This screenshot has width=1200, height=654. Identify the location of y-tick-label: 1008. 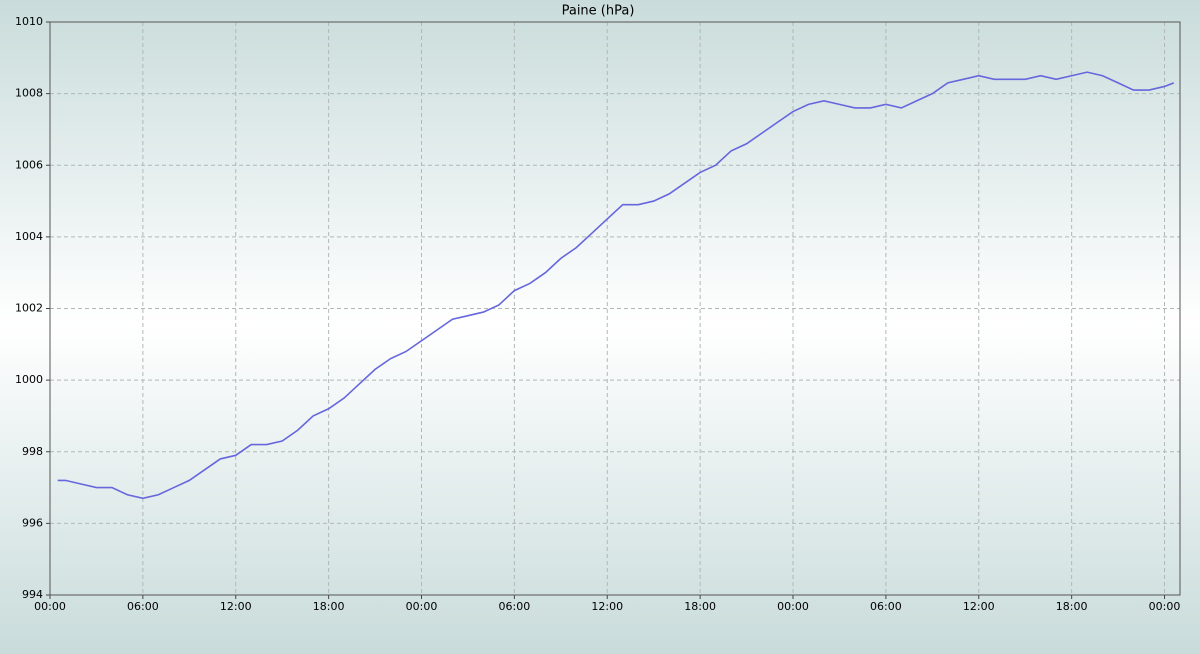
(29, 93).